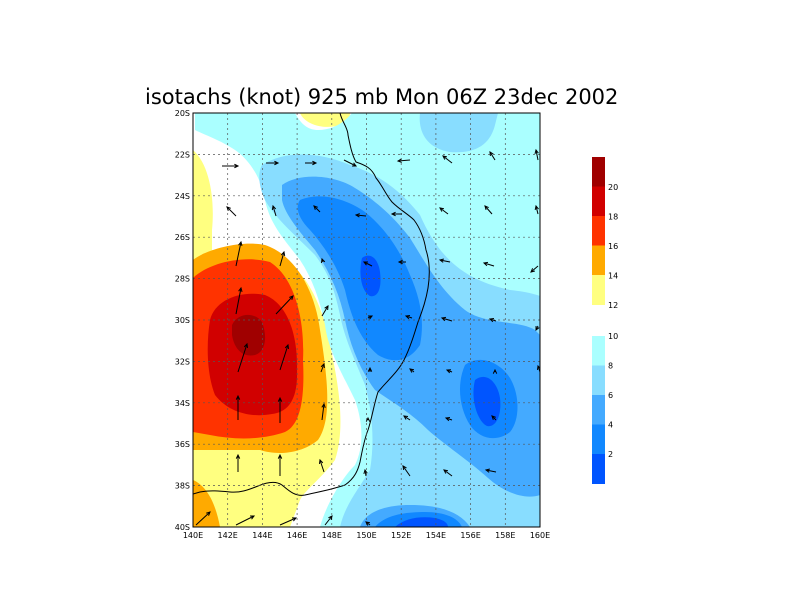  I want to click on y-tick-label: 20S, so click(182, 113).